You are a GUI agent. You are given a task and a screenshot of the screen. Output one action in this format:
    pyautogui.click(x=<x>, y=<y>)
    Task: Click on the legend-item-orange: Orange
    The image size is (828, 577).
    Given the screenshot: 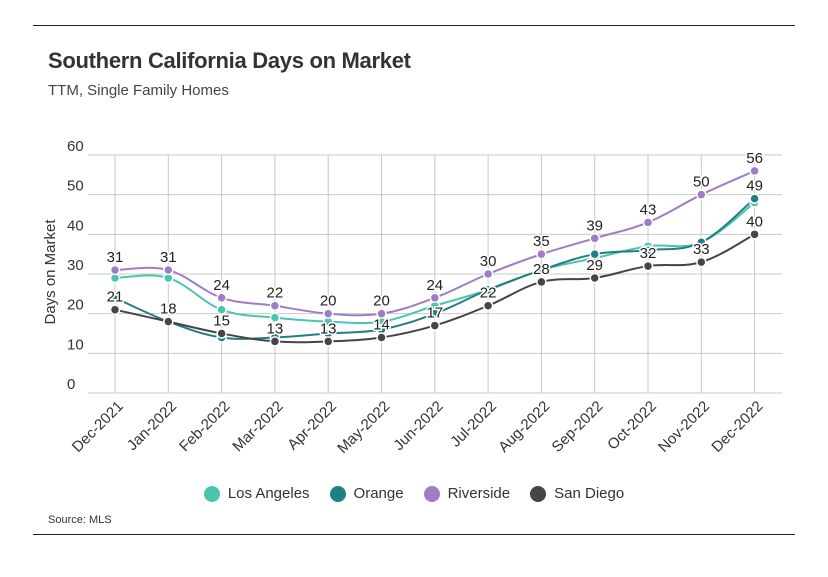 What is the action you would take?
    pyautogui.click(x=366, y=493)
    